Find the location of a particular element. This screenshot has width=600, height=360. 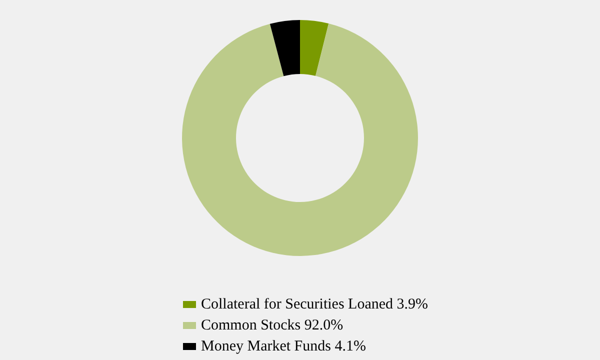

legend-label: Common Stocks 92.0% is located at coordinates (272, 326).